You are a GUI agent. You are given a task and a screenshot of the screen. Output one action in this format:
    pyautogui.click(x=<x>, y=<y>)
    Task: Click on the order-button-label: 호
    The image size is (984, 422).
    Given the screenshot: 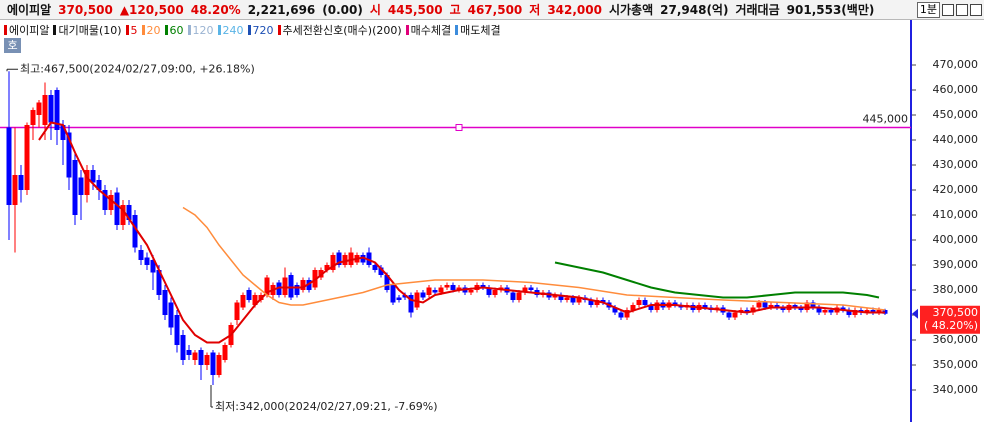 What is the action you would take?
    pyautogui.click(x=12, y=45)
    